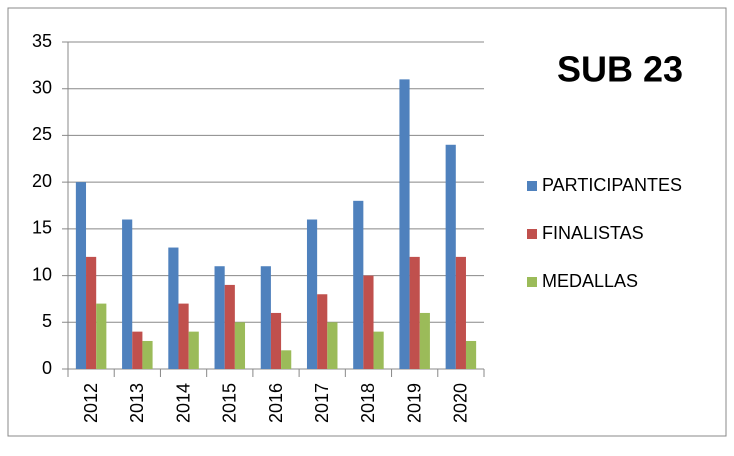  I want to click on x-tick-label: 2012, so click(91, 403).